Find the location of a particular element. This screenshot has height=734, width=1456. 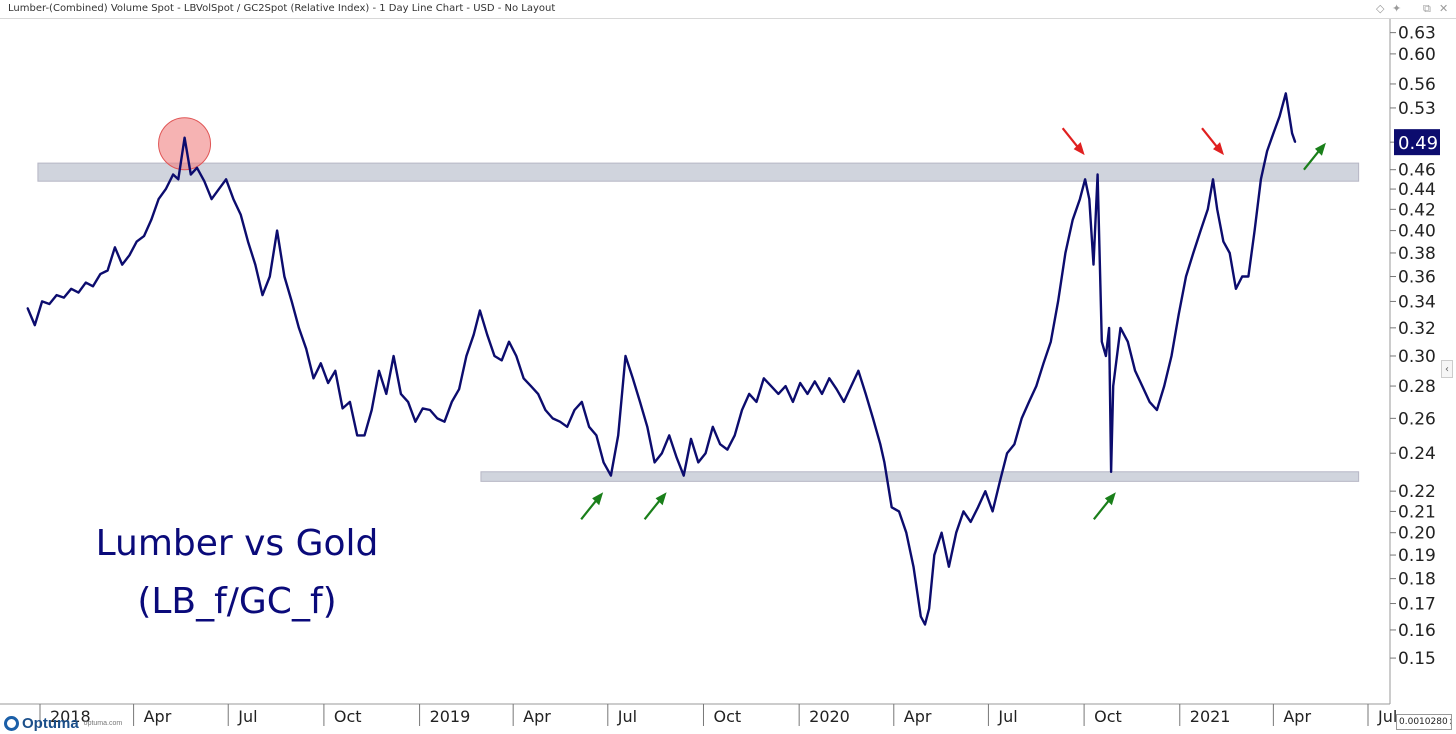

brand-url: optuma.com is located at coordinates (103, 723).